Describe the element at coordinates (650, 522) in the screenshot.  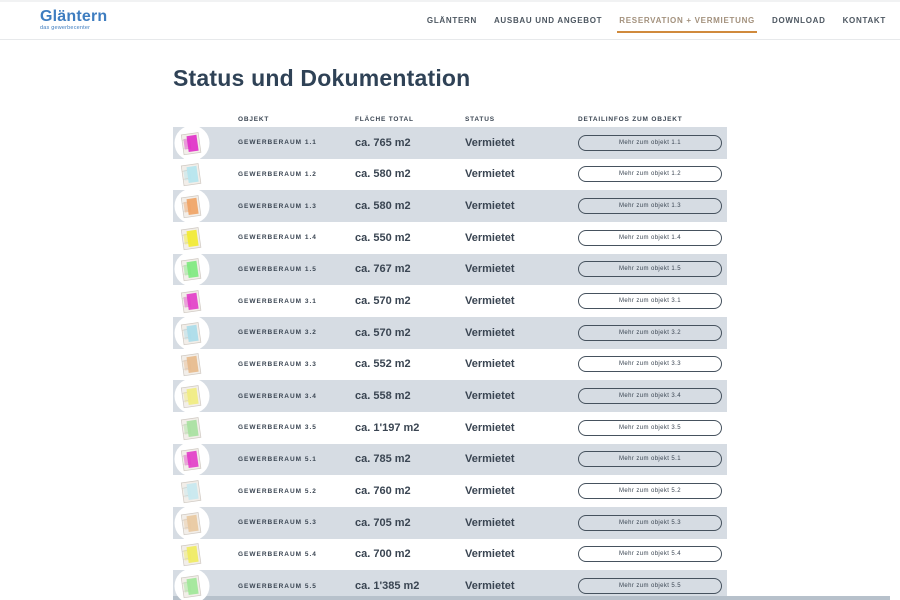
I see `mehr-zum-objekt-button: Mehr zum objekt 5.3` at that location.